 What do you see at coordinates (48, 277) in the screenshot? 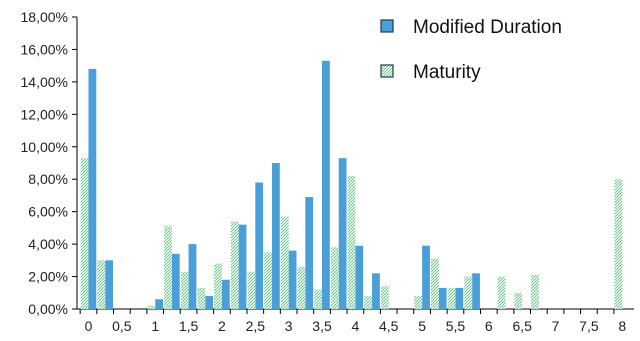
I see `y-tick-label: 2,00%` at bounding box center [48, 277].